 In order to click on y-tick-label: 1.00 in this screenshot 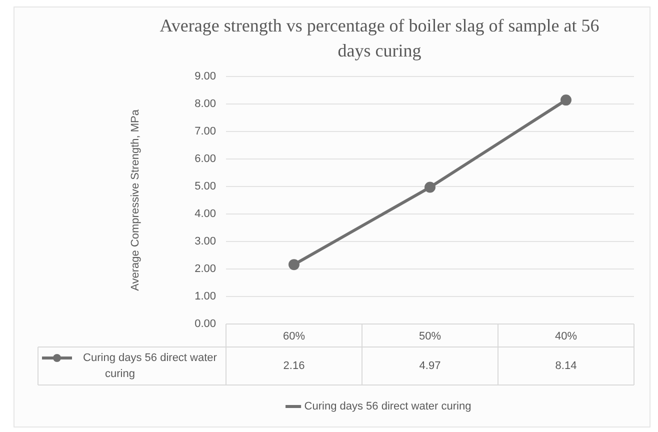, I will do `click(205, 296)`.